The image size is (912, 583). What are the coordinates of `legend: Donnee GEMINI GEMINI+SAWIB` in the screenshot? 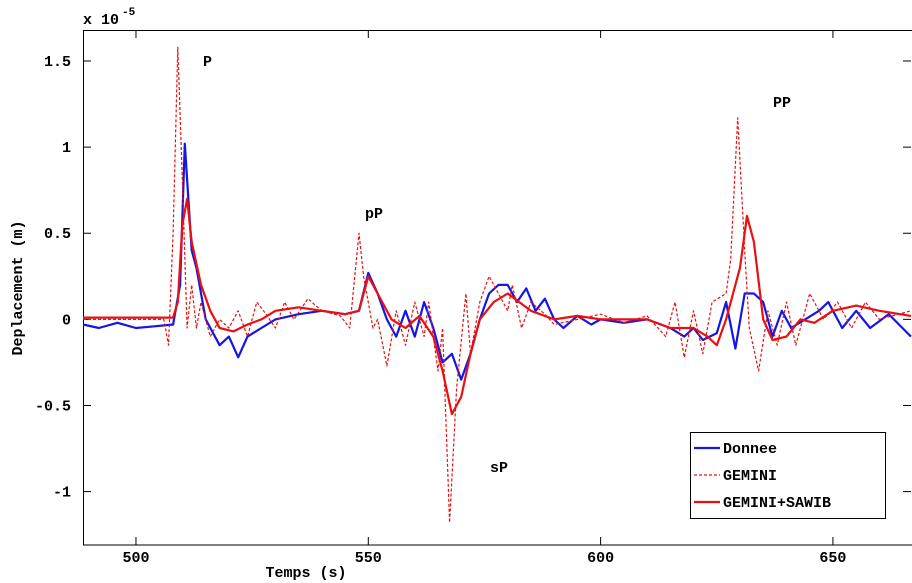 It's located at (788, 475).